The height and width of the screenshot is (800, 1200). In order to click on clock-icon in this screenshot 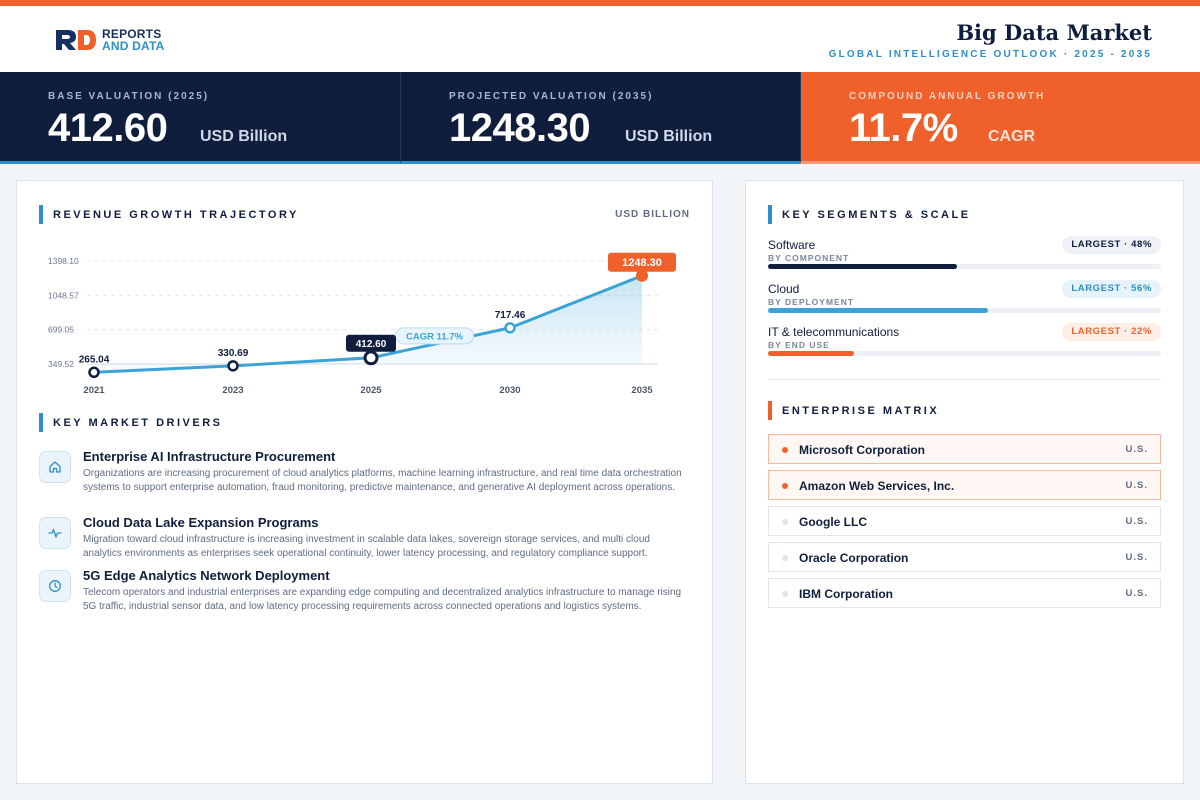, I will do `click(55, 586)`.